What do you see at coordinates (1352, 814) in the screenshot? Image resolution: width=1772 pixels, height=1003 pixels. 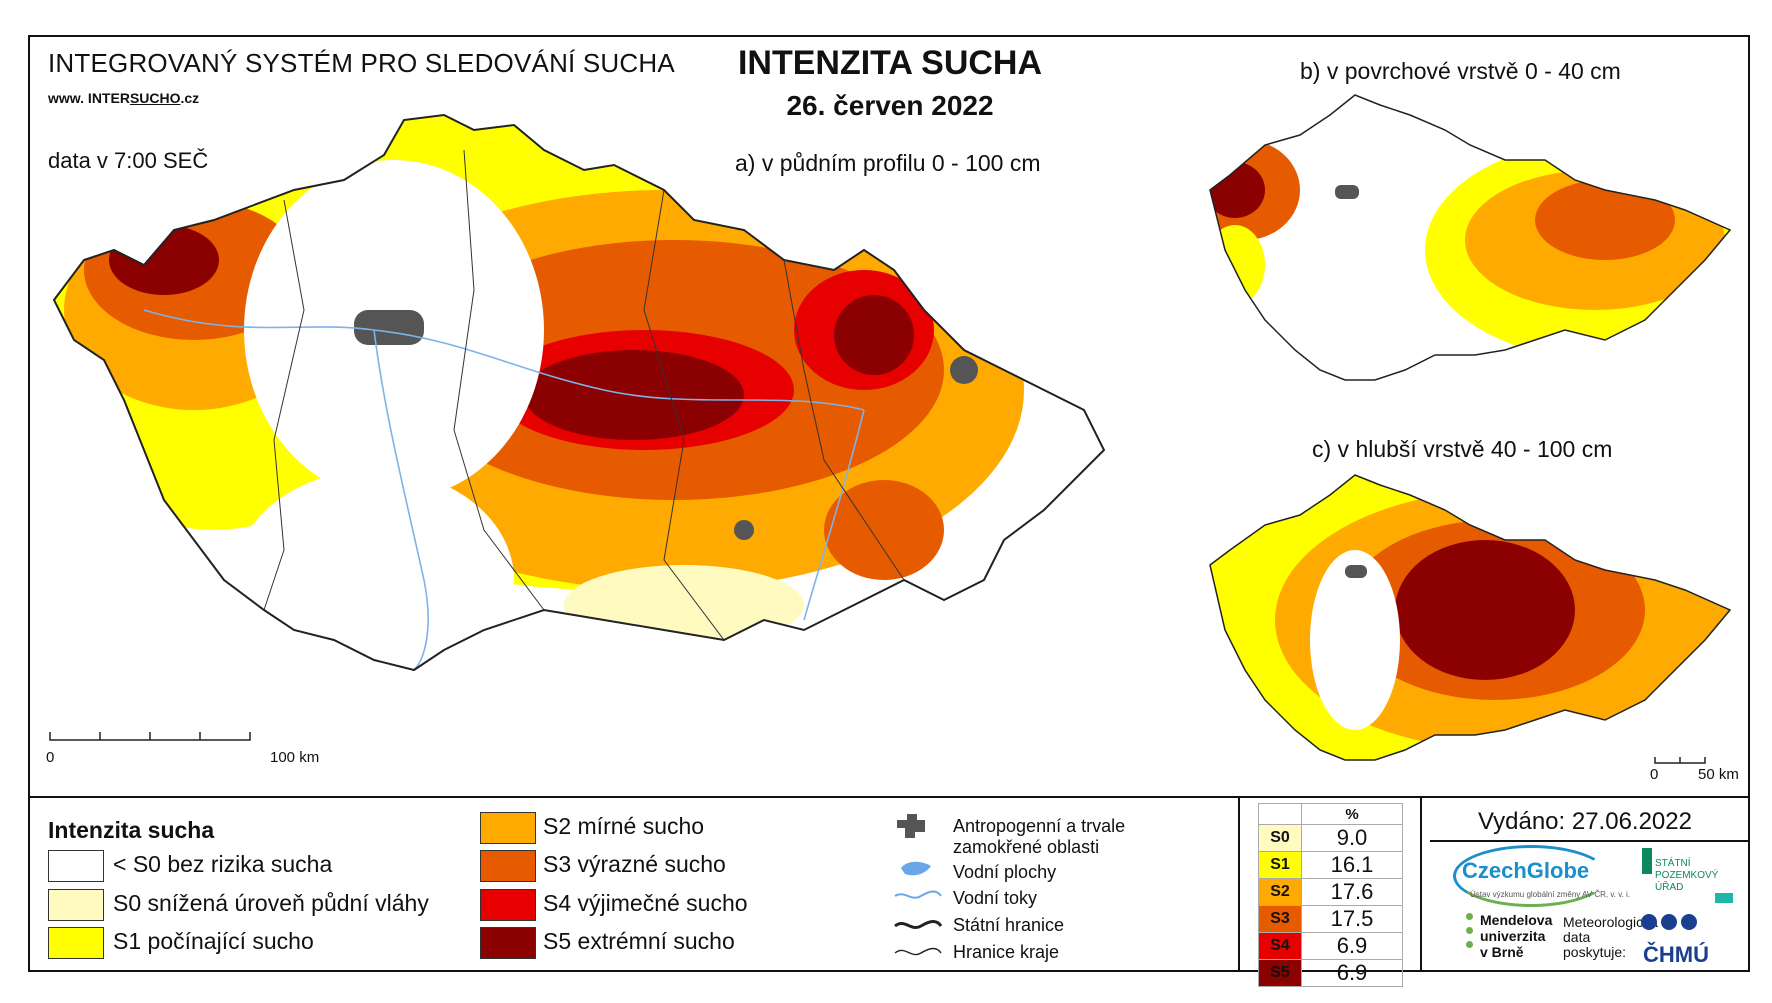 I see `stats-unit-header: %` at bounding box center [1352, 814].